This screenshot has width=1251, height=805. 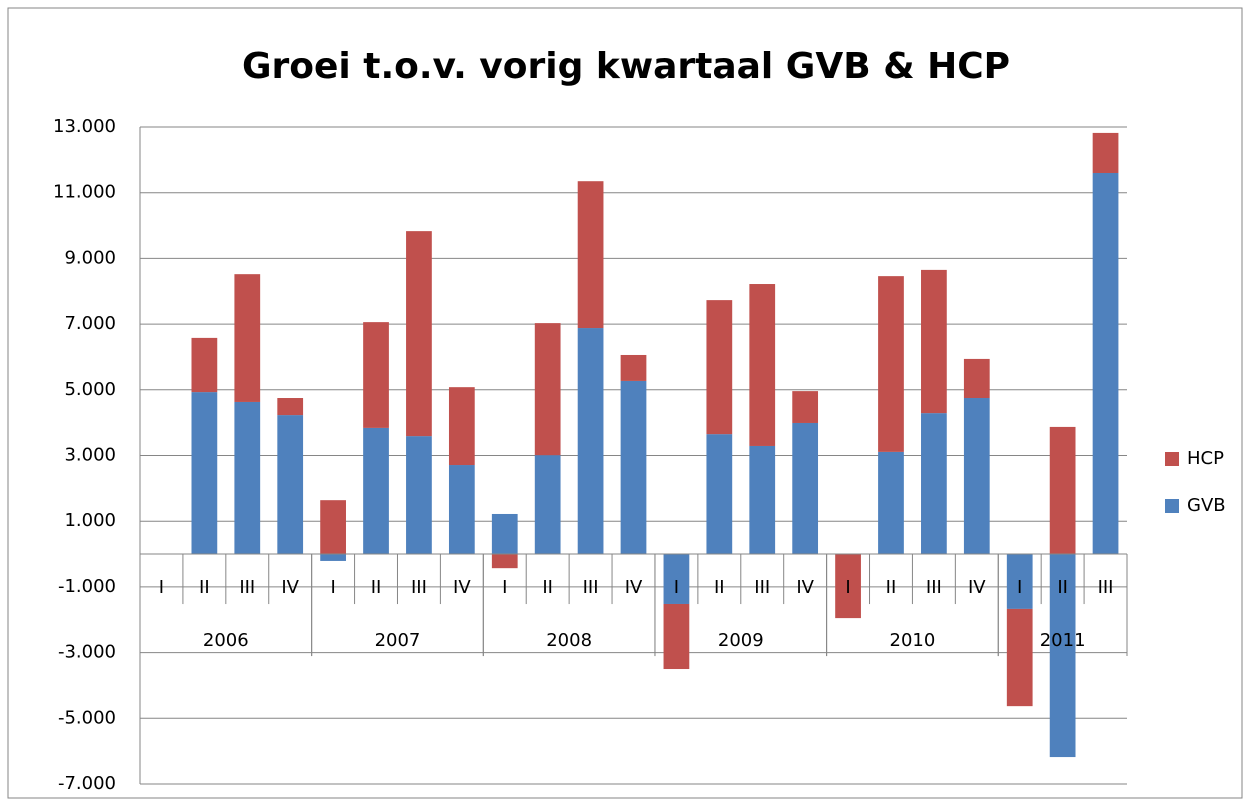 What do you see at coordinates (84, 126) in the screenshot?
I see `y-tick-label: 13.000` at bounding box center [84, 126].